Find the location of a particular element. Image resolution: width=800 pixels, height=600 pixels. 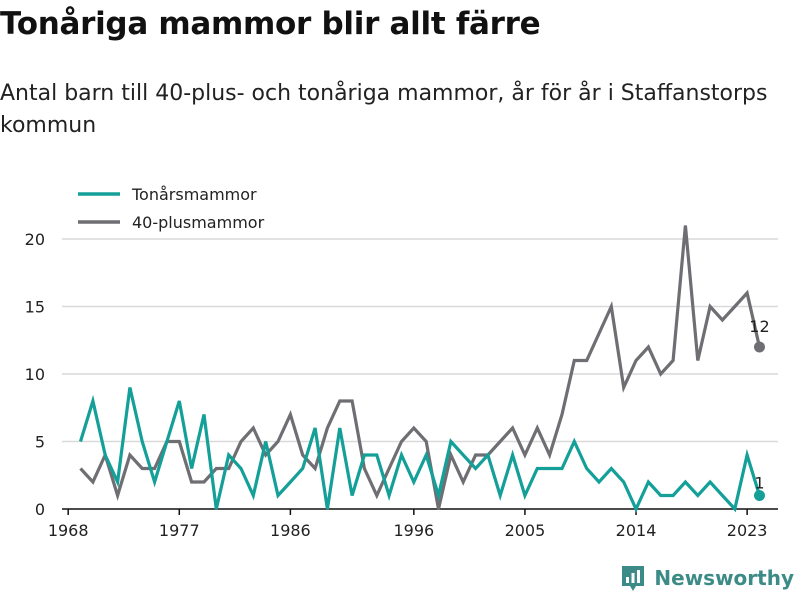

brand-name: Newsworthy is located at coordinates (724, 578).